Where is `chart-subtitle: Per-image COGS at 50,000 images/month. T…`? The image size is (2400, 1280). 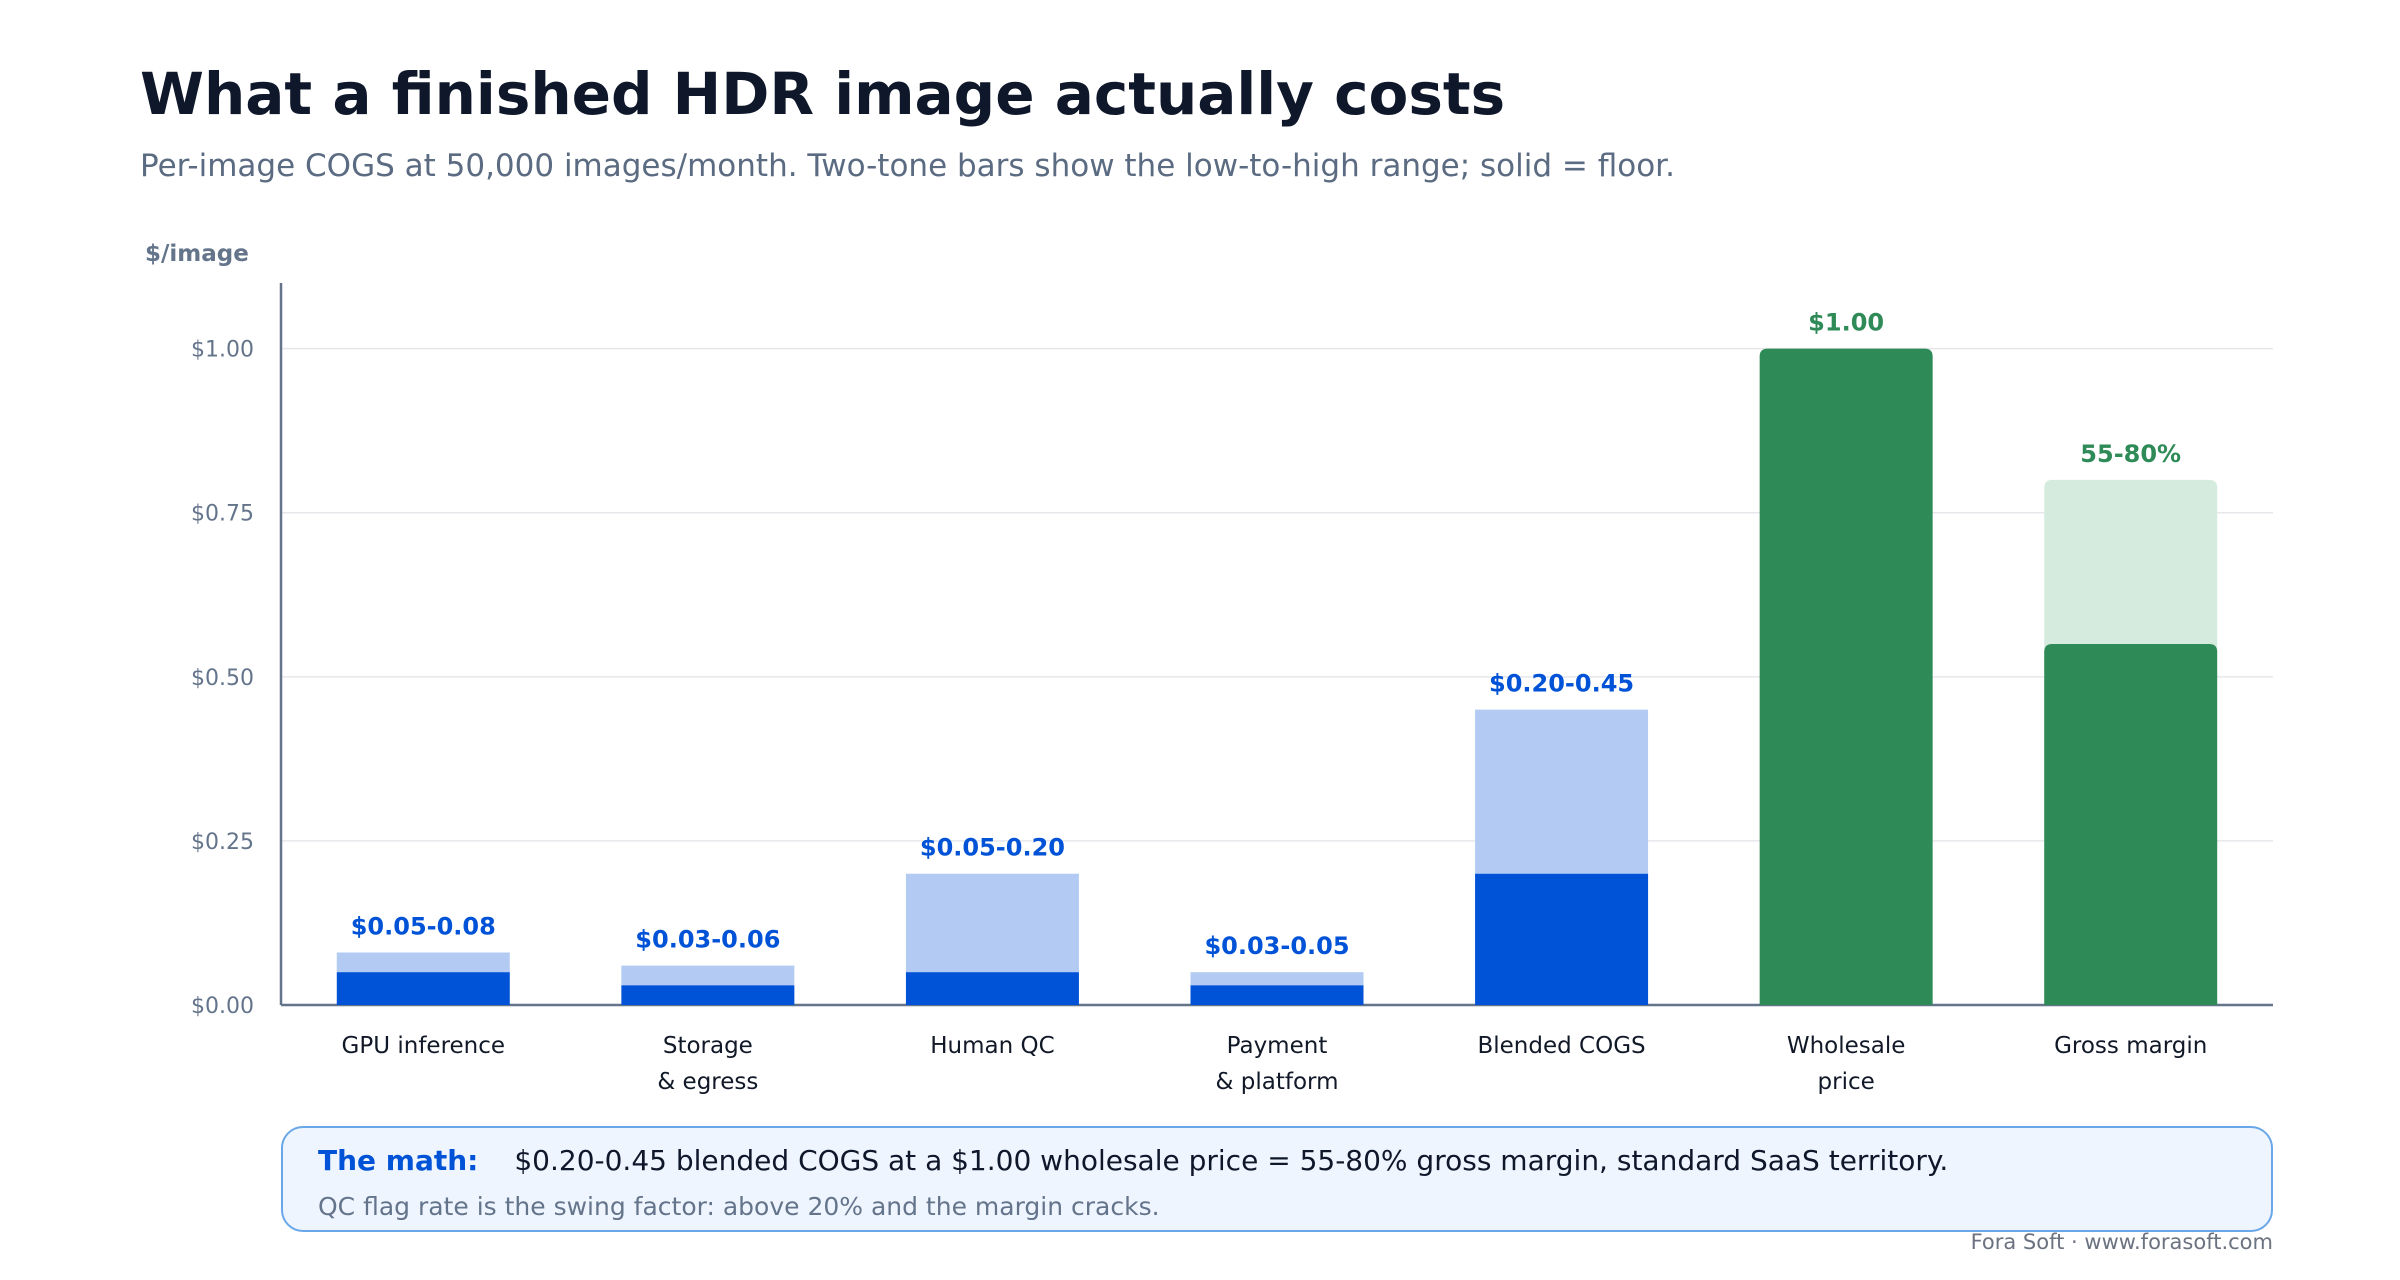
chart-subtitle: Per-image COGS at 50,000 images/month. T… is located at coordinates (907, 166).